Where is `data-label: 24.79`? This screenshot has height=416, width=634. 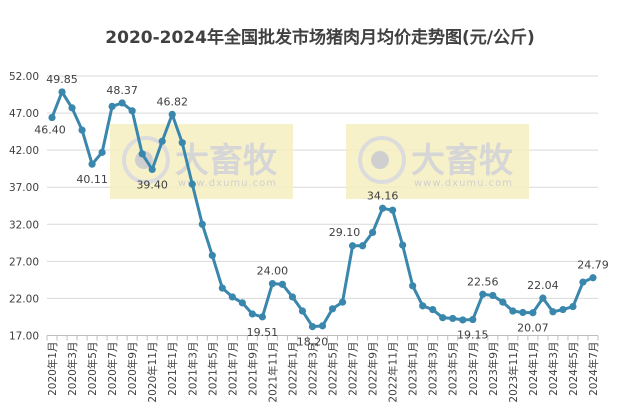 data-label: 24.79 is located at coordinates (593, 265).